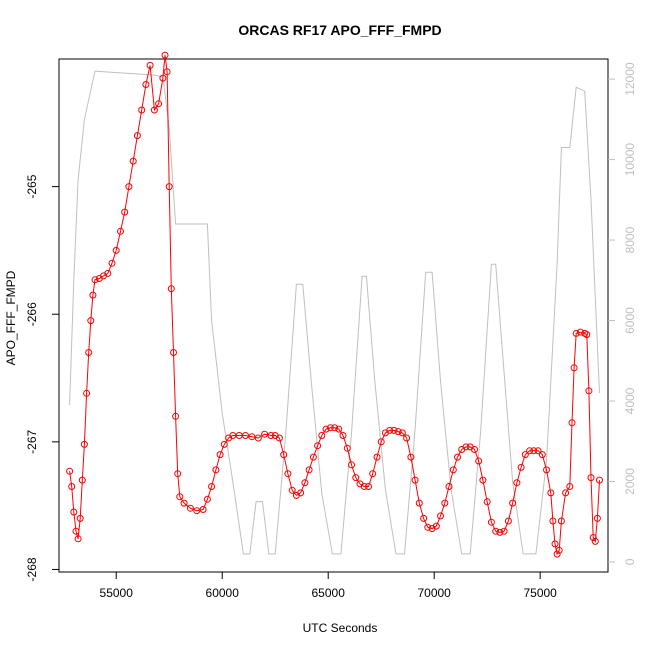  Describe the element at coordinates (630, 160) in the screenshot. I see `y2-tick-label: 10000` at that location.